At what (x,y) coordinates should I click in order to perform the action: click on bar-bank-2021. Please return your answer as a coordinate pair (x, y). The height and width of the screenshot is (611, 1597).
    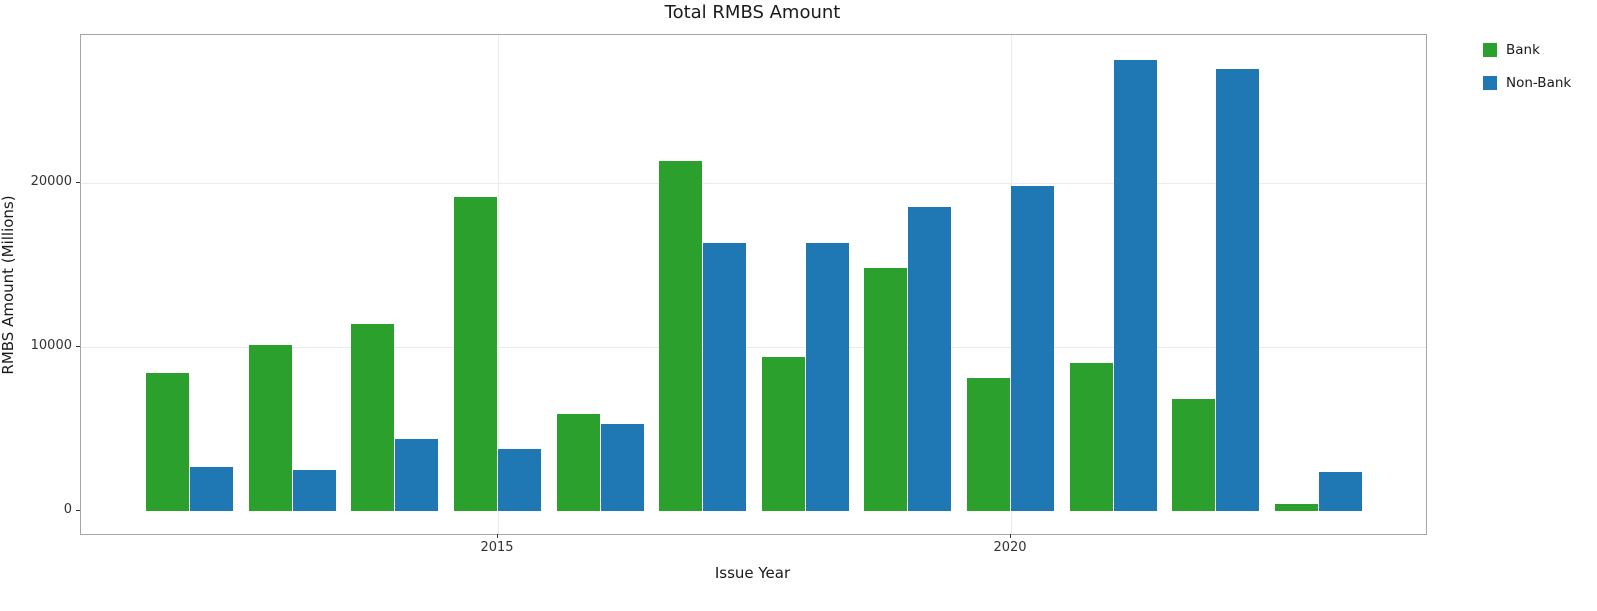
    Looking at the image, I should click on (1091, 437).